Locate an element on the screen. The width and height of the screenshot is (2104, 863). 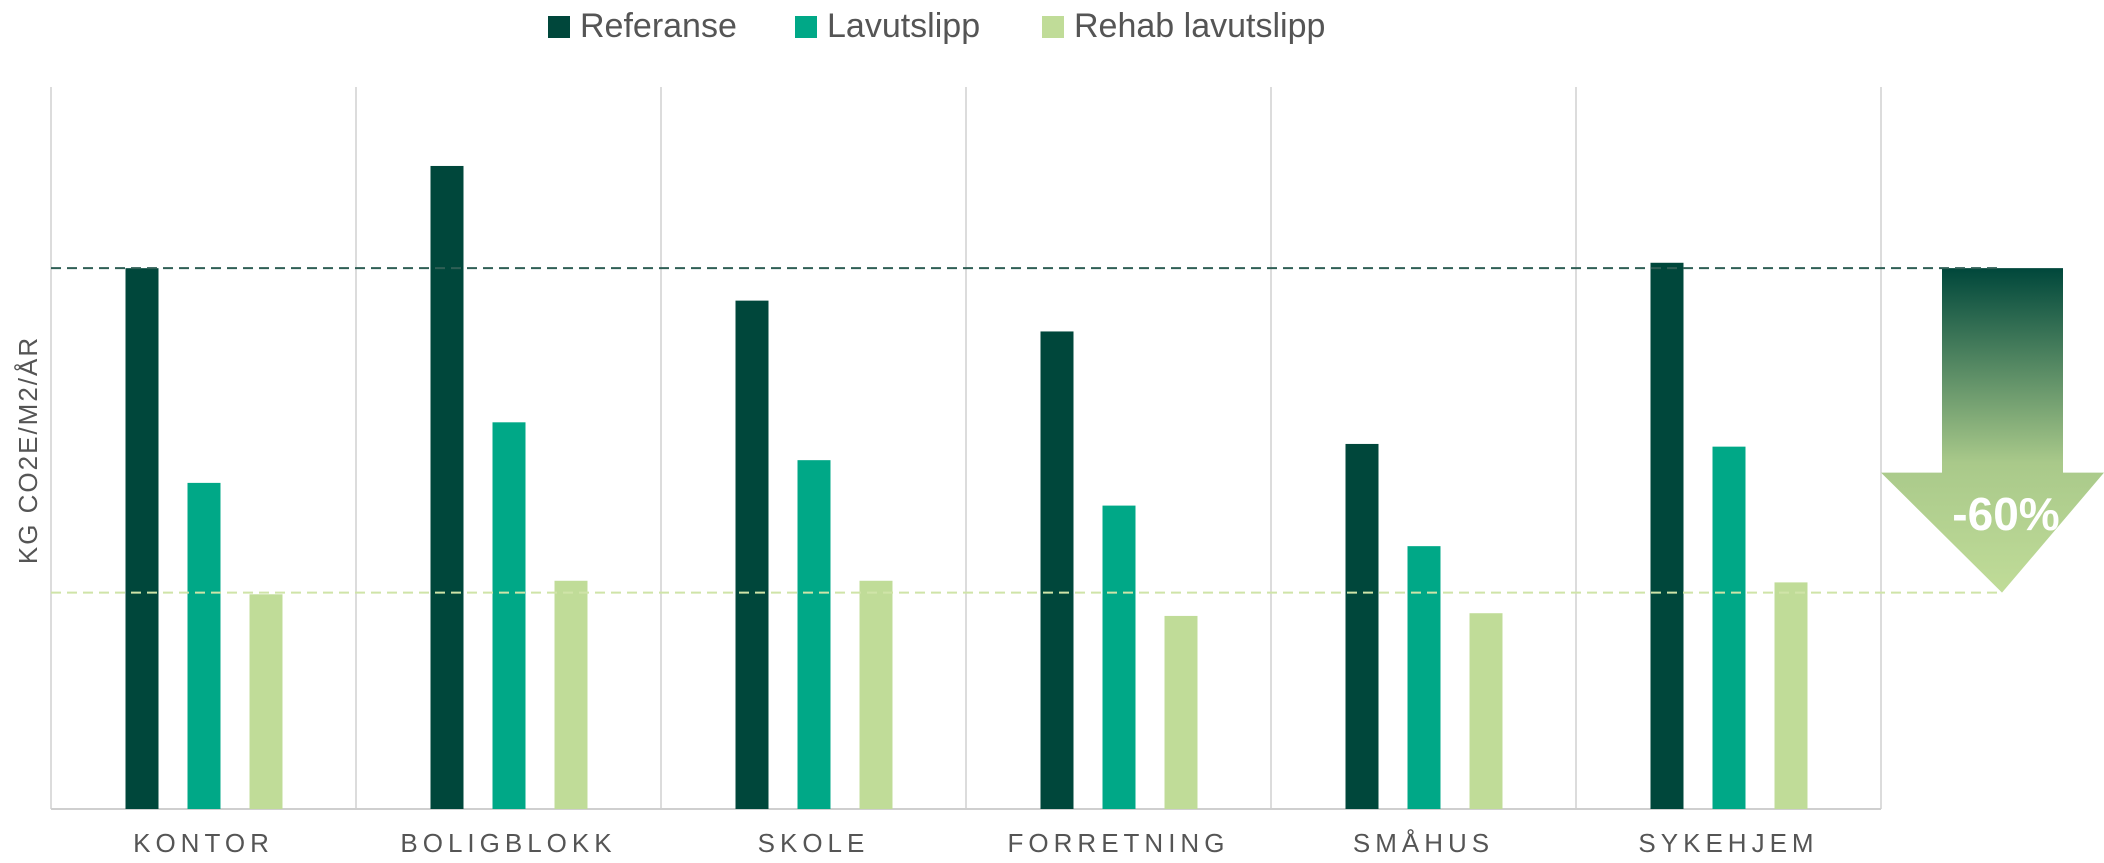
x-tick-label: KONTOR is located at coordinates (203, 843).